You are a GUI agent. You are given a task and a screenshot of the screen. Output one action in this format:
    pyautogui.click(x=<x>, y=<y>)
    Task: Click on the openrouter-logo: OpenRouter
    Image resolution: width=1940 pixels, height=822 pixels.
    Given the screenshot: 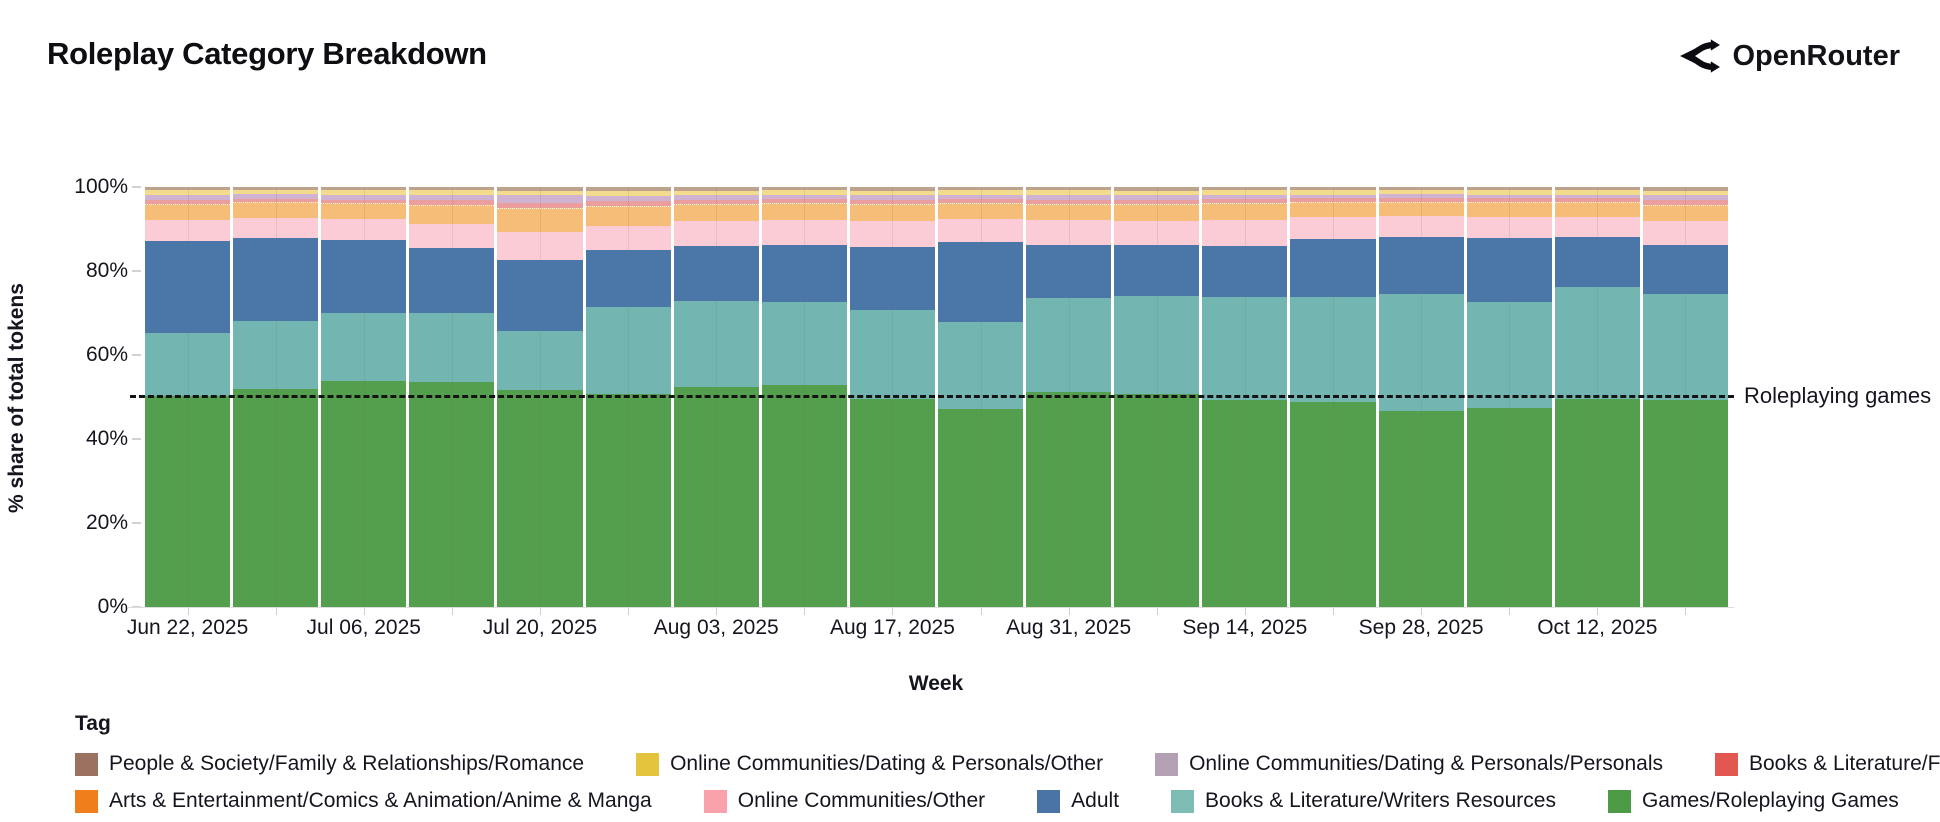 What is the action you would take?
    pyautogui.click(x=1788, y=56)
    